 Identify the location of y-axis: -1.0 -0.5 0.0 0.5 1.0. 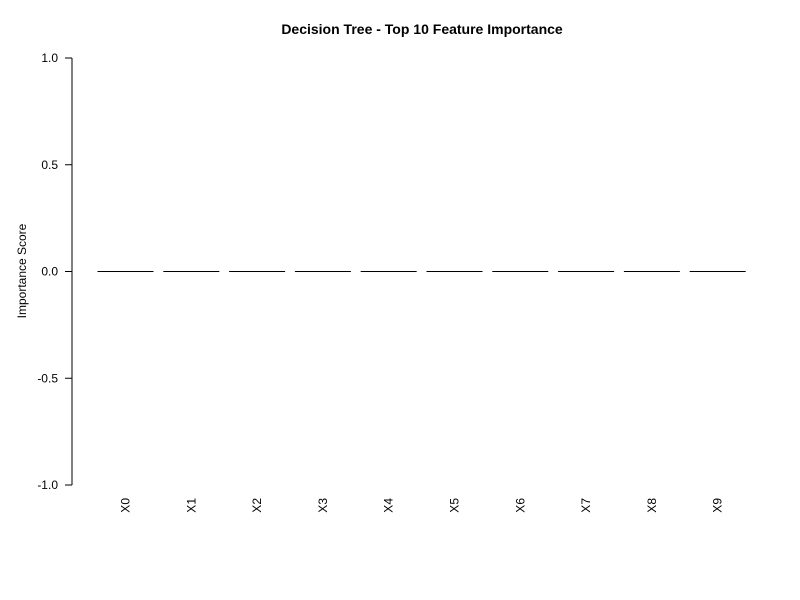
(55, 271).